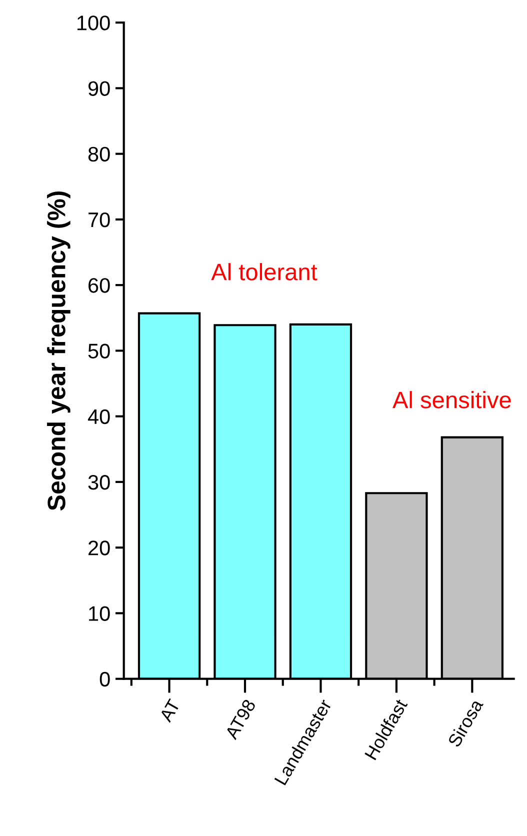  What do you see at coordinates (99, 613) in the screenshot?
I see `y-tick-label: 10` at bounding box center [99, 613].